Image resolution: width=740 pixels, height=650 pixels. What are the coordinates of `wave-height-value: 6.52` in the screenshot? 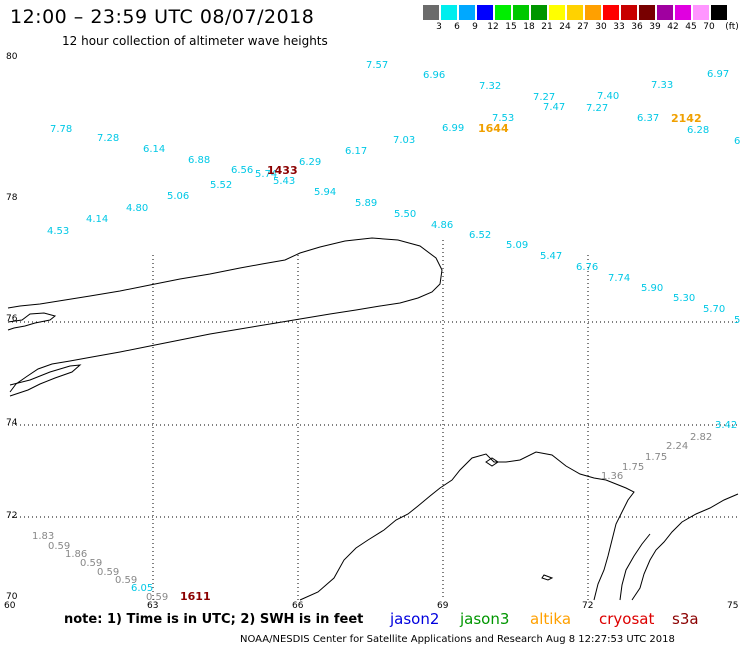 It's located at (480, 235).